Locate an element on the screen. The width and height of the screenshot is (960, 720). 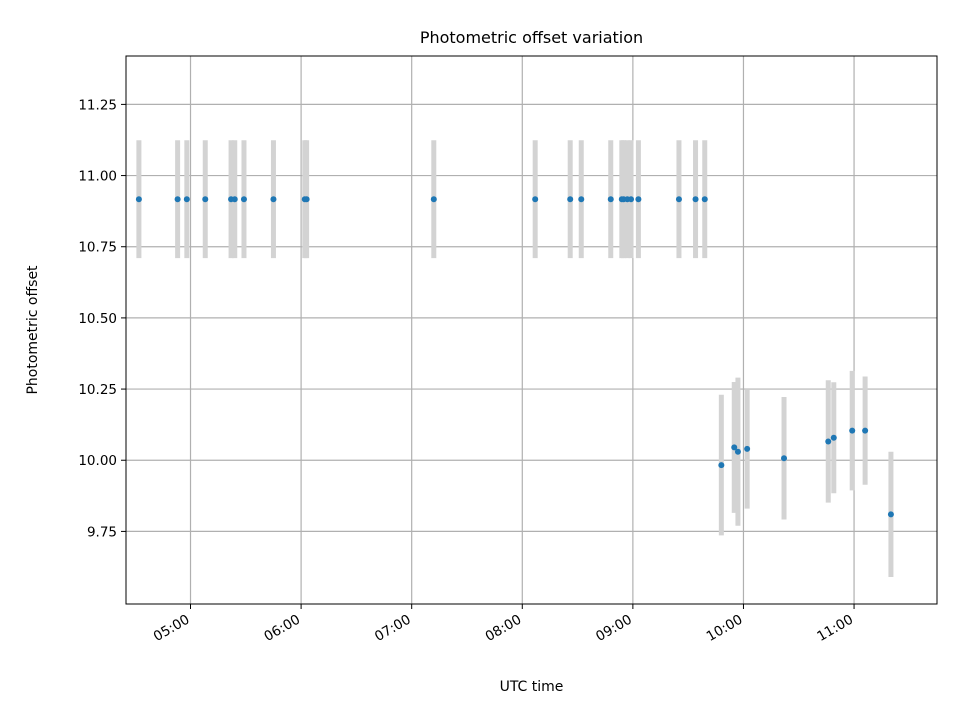
y-axis-label: Photometric offset is located at coordinates (33, 330).